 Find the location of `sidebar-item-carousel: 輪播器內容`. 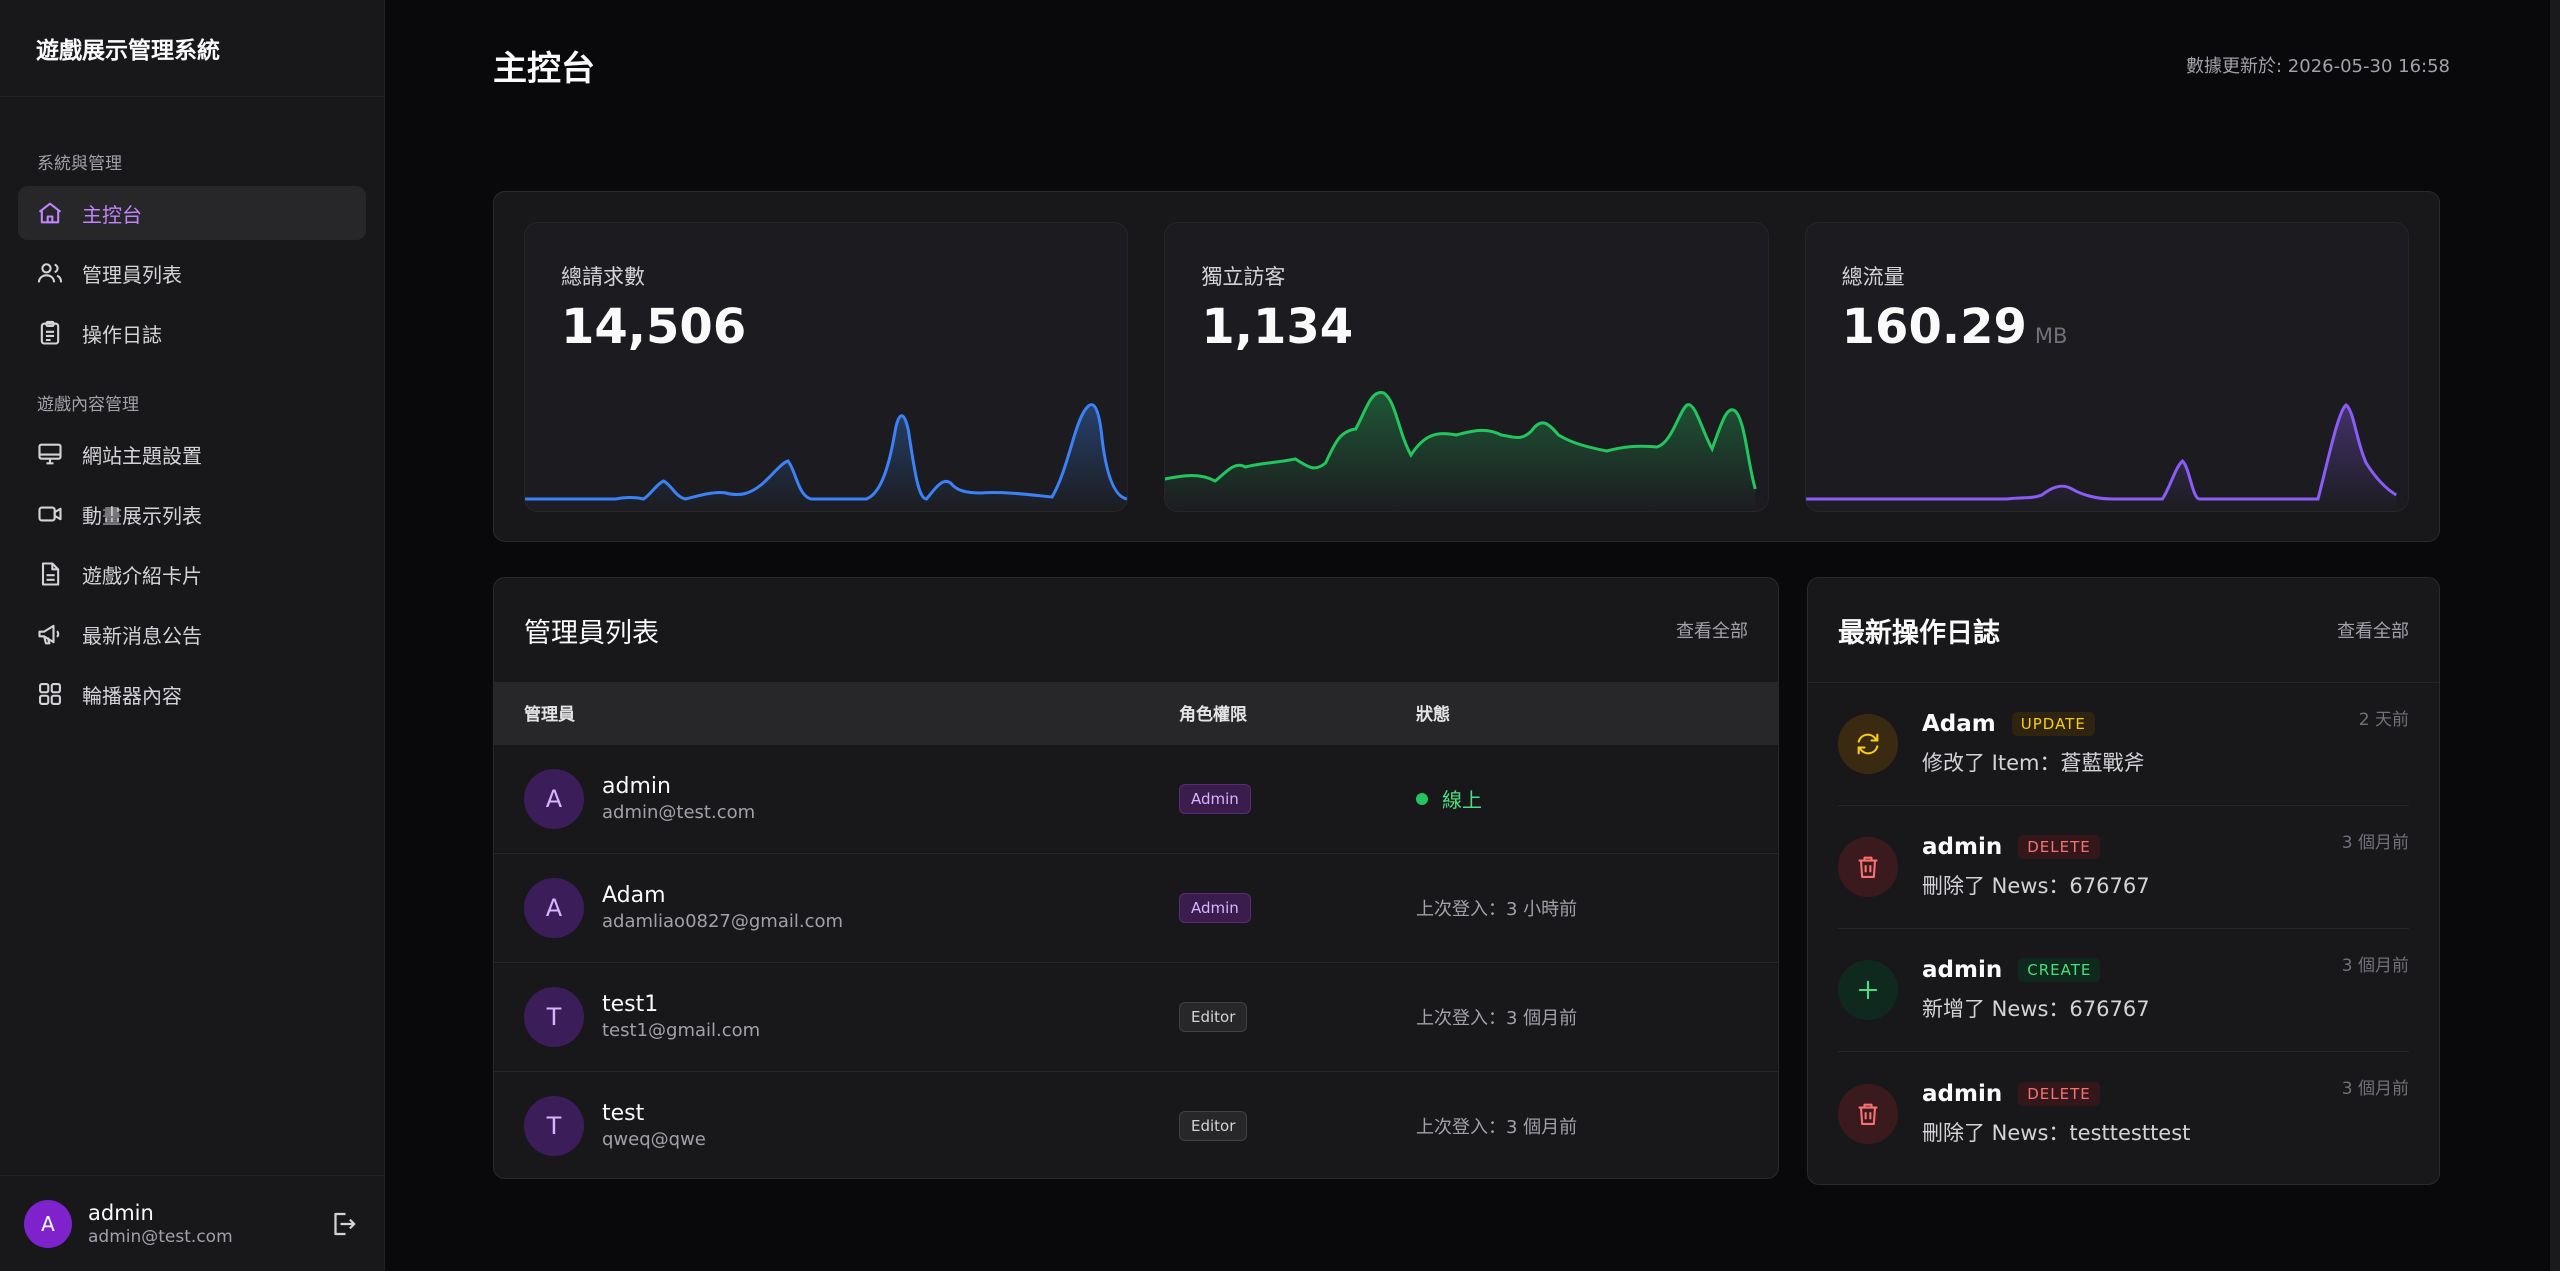

sidebar-item-carousel: 輪播器內容 is located at coordinates (192, 694).